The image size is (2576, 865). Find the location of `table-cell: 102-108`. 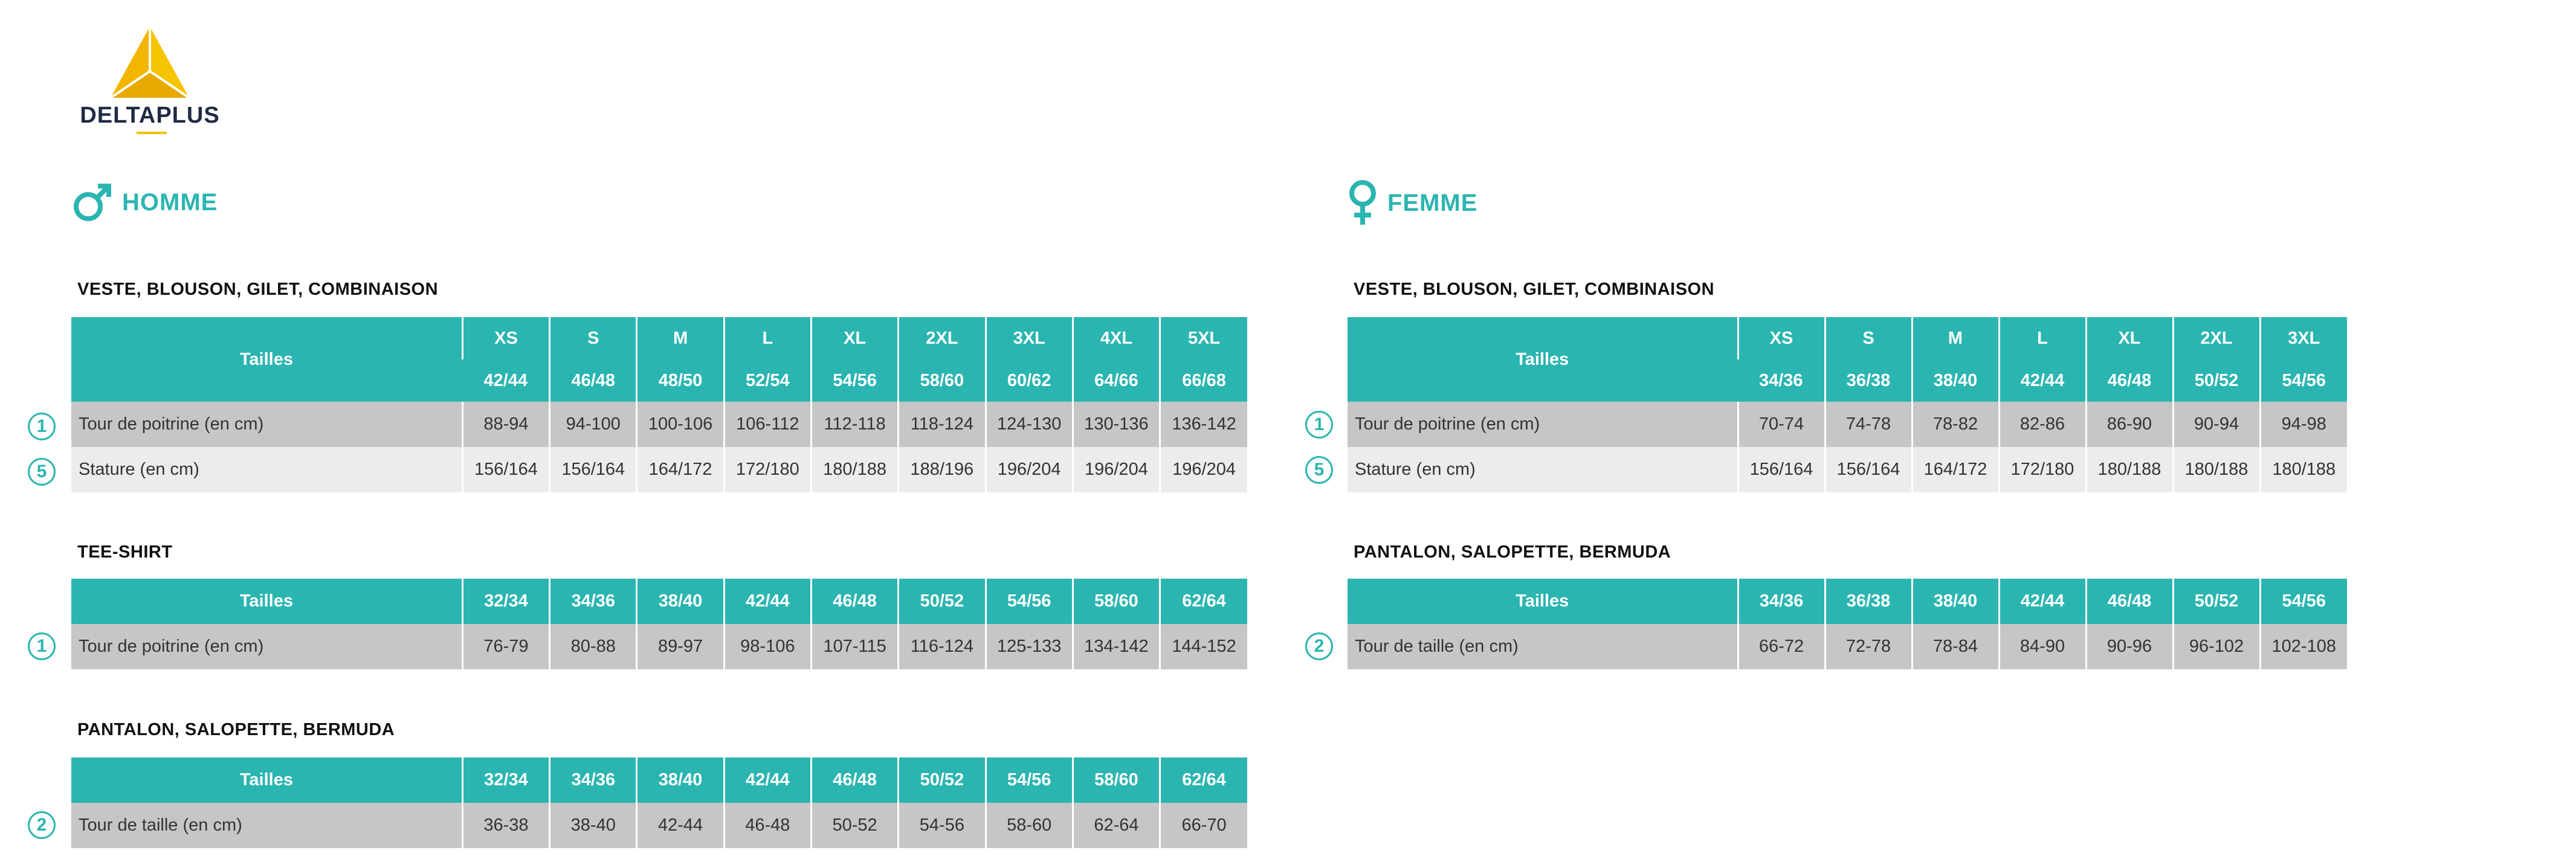

table-cell: 102-108 is located at coordinates (2303, 647).